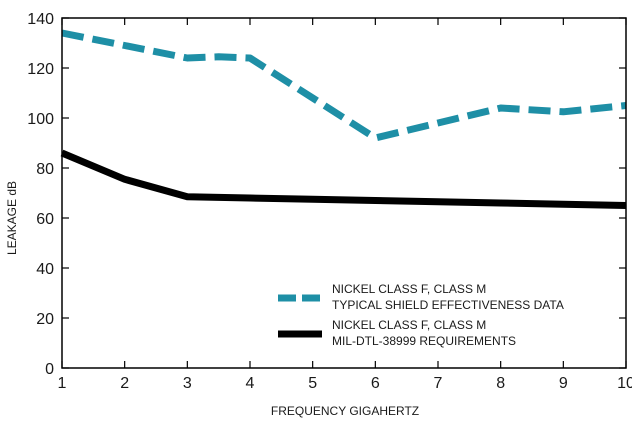  What do you see at coordinates (45, 169) in the screenshot?
I see `y-tick-label: 80` at bounding box center [45, 169].